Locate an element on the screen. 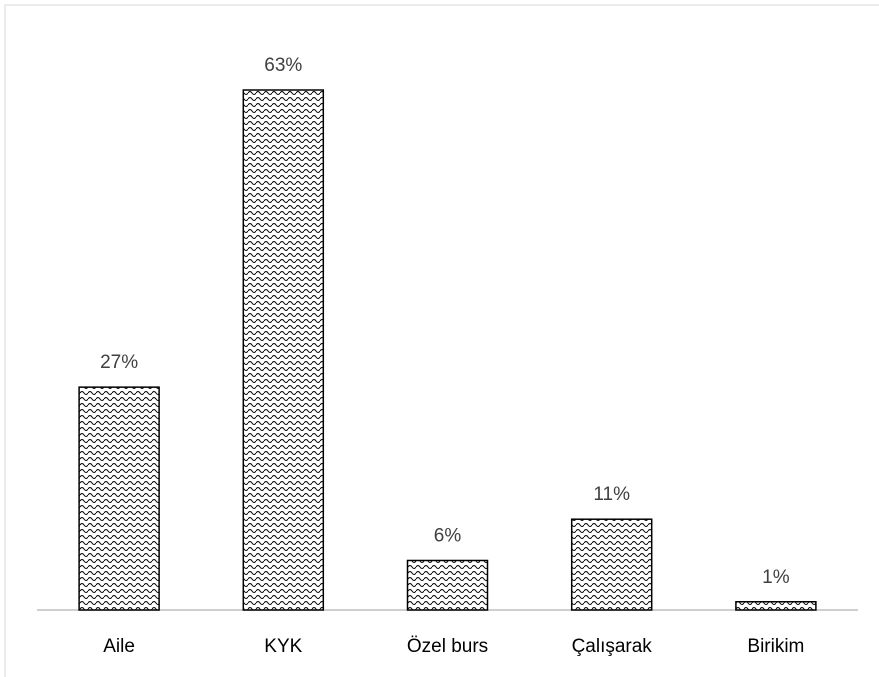 Image resolution: width=879 pixels, height=677 pixels. data-label: 27% is located at coordinates (119, 362).